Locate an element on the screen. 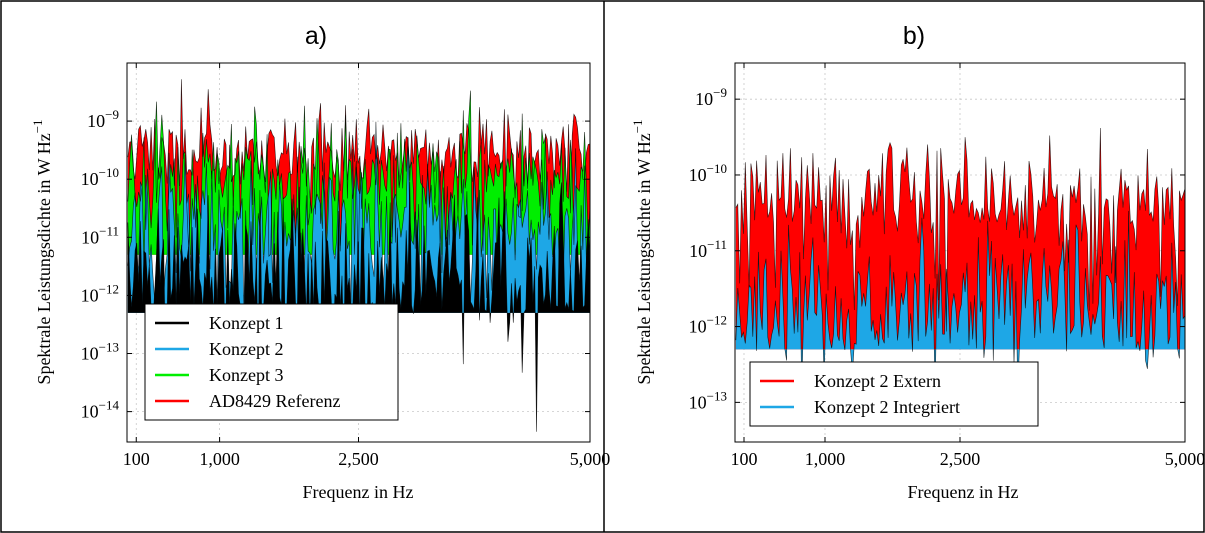 This screenshot has width=1205, height=533. legend-box is located at coordinates (894, 394).